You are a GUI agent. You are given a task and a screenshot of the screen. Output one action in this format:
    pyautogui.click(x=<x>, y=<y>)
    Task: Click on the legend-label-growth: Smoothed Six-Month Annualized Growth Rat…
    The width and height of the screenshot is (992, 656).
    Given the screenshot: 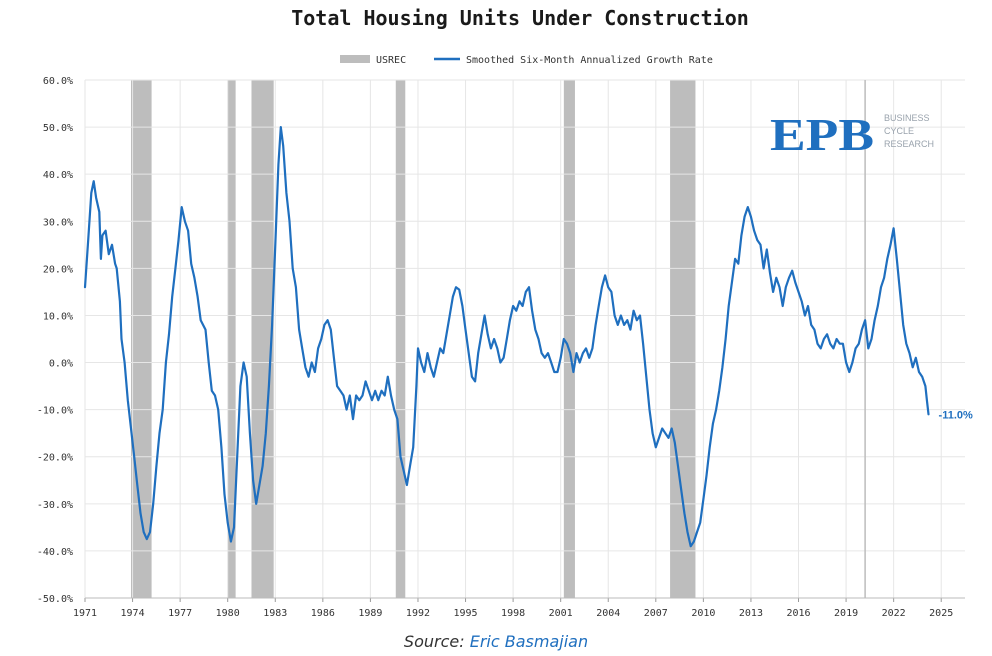 What is the action you would take?
    pyautogui.click(x=589, y=60)
    